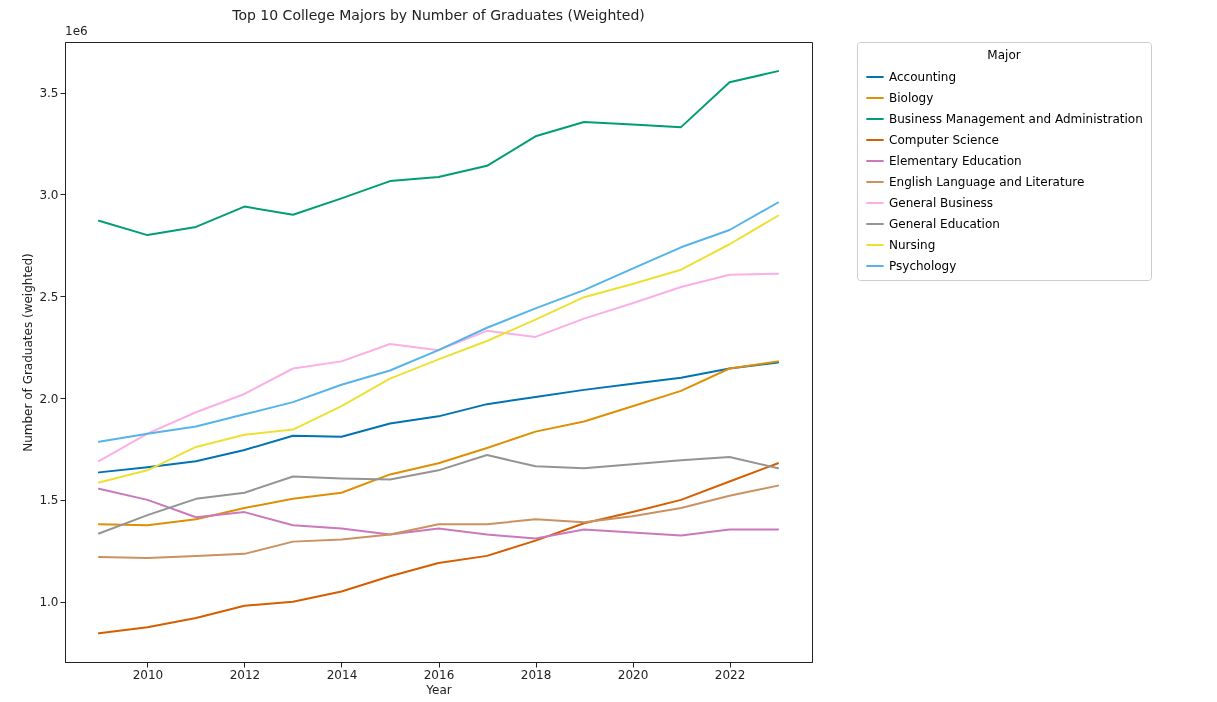  Describe the element at coordinates (944, 224) in the screenshot. I see `legend-label: General Education` at that location.